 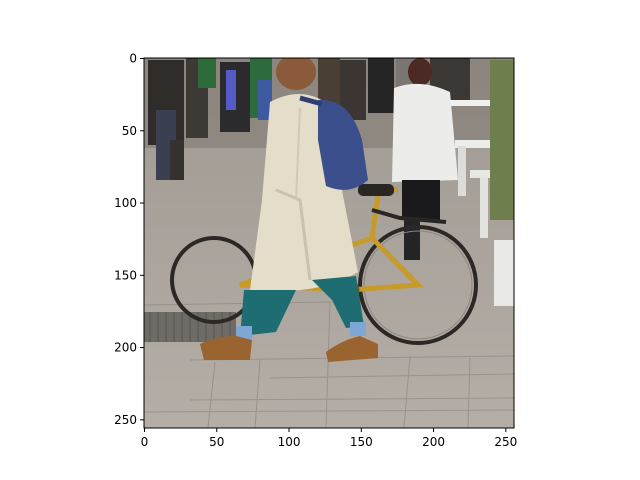 I want to click on x-tick-label: 200, so click(x=433, y=442).